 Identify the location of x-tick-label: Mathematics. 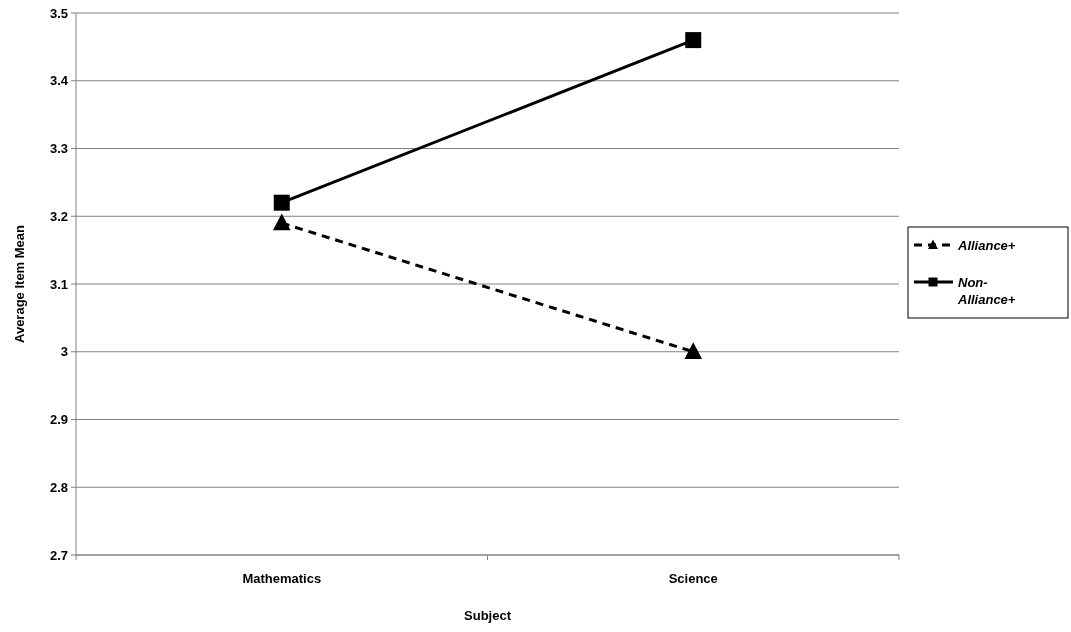
(282, 578).